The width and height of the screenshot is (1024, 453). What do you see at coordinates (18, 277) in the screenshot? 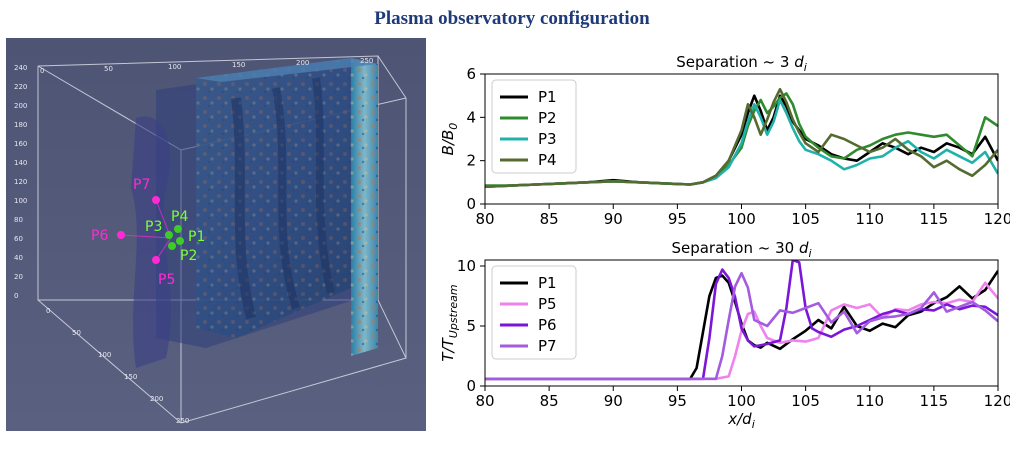
I see `z-axis-tick-3d: 20` at bounding box center [18, 277].